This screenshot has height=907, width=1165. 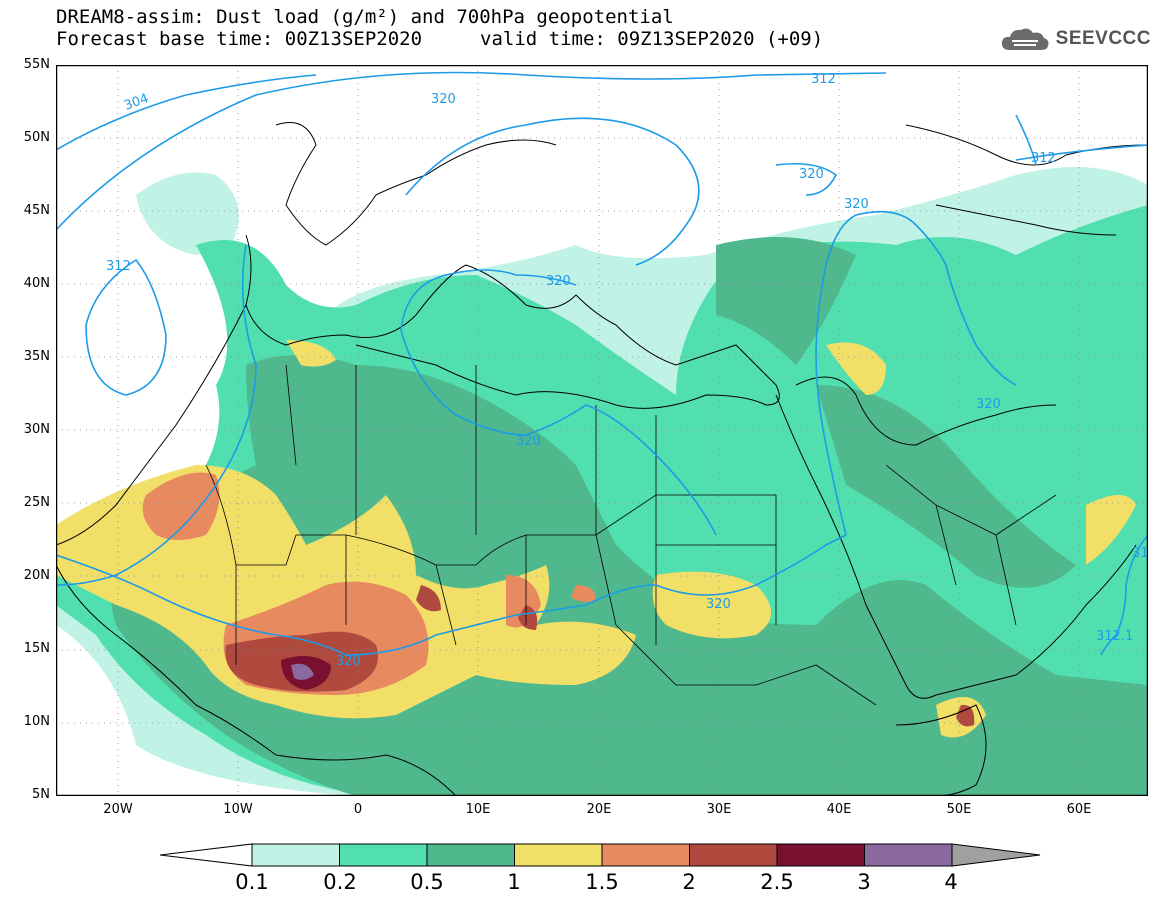 What do you see at coordinates (864, 882) in the screenshot?
I see `colorbar-label: 3` at bounding box center [864, 882].